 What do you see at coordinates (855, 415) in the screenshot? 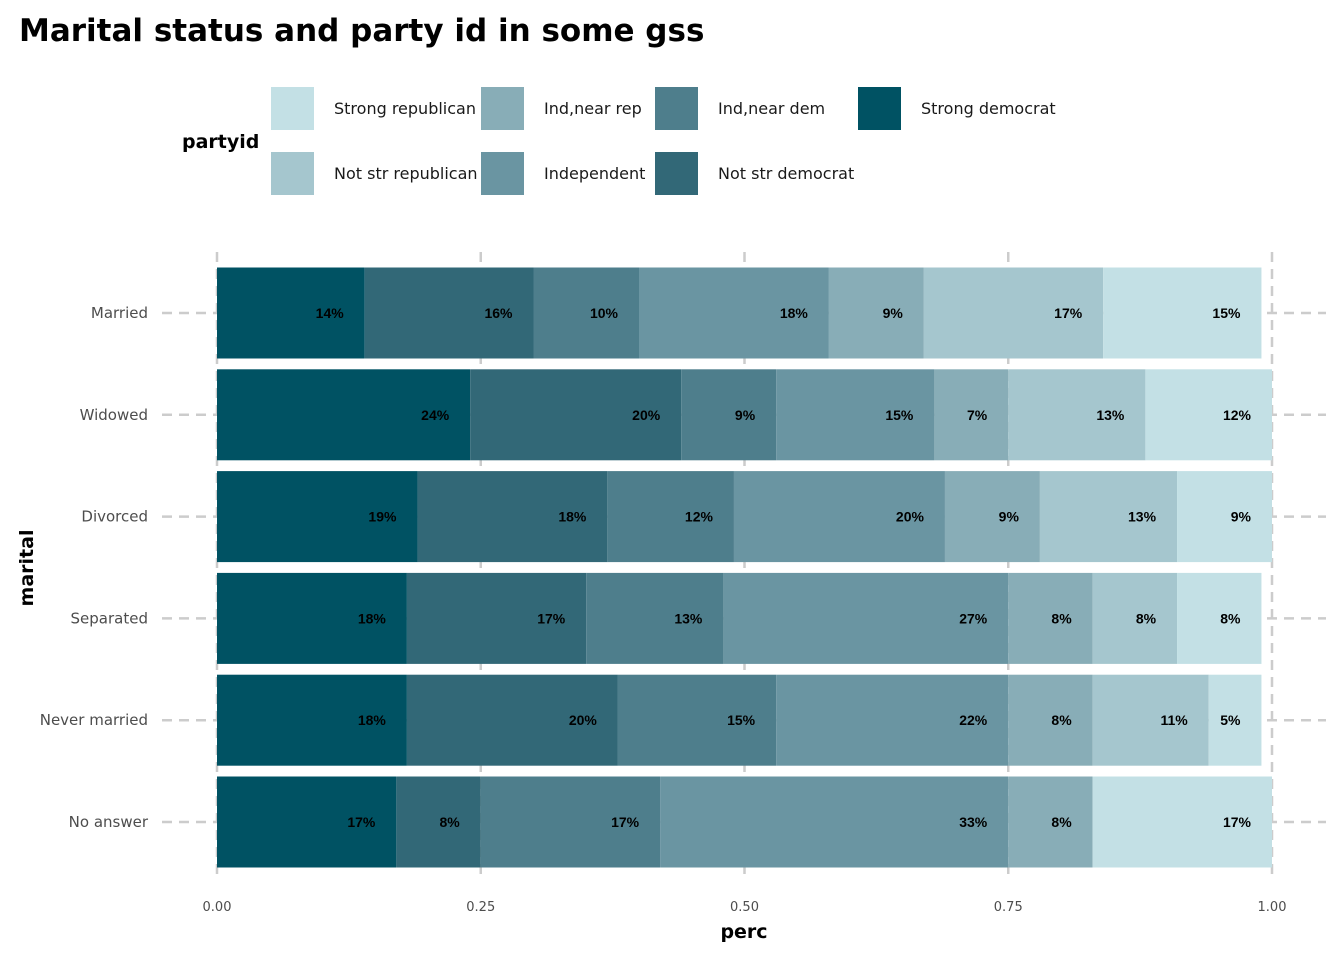
I see `bar-widowed-independent` at bounding box center [855, 415].